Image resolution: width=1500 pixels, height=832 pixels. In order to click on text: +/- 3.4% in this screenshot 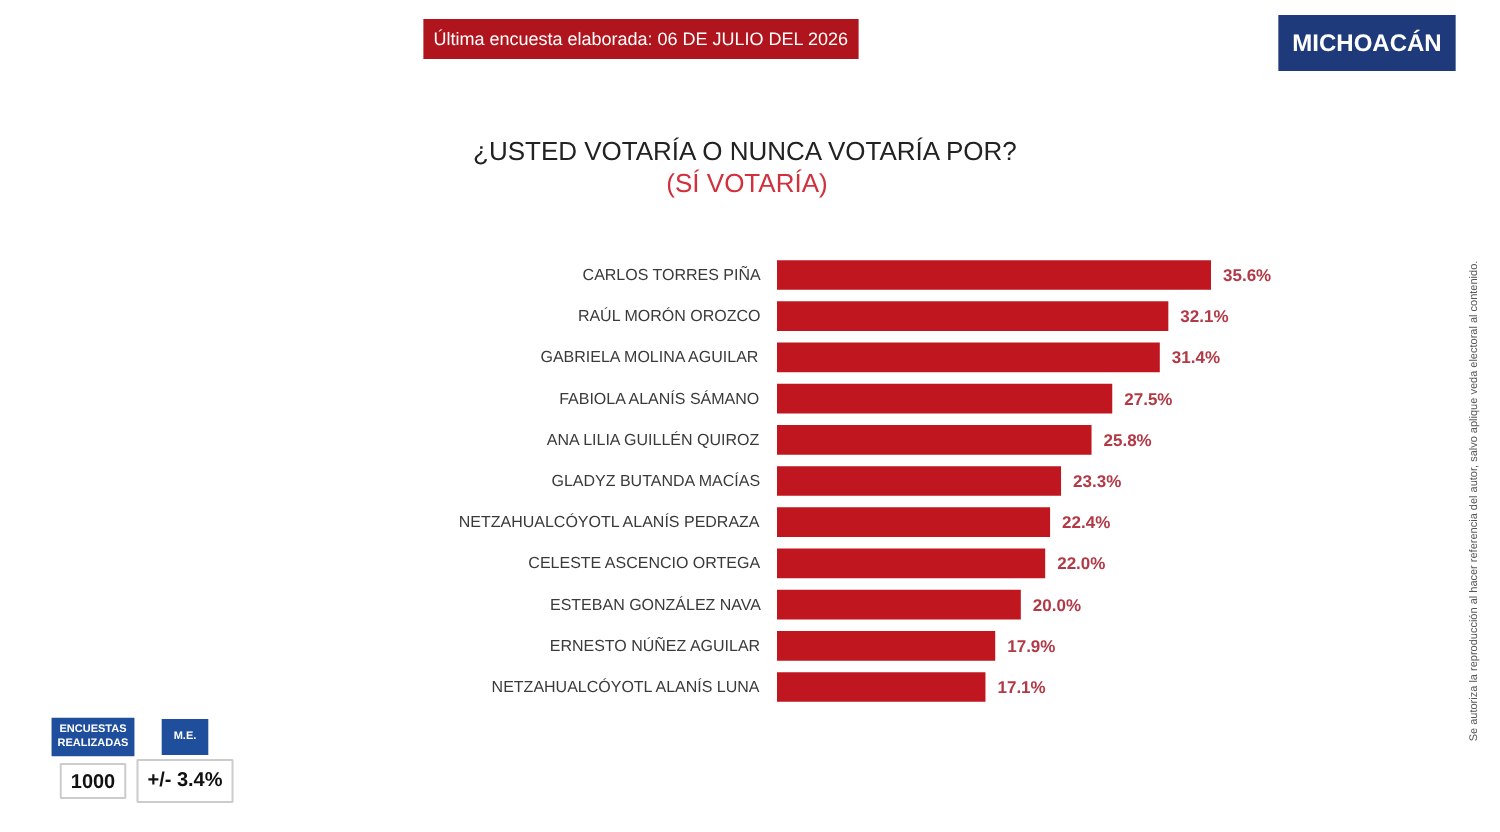, I will do `click(185, 781)`.